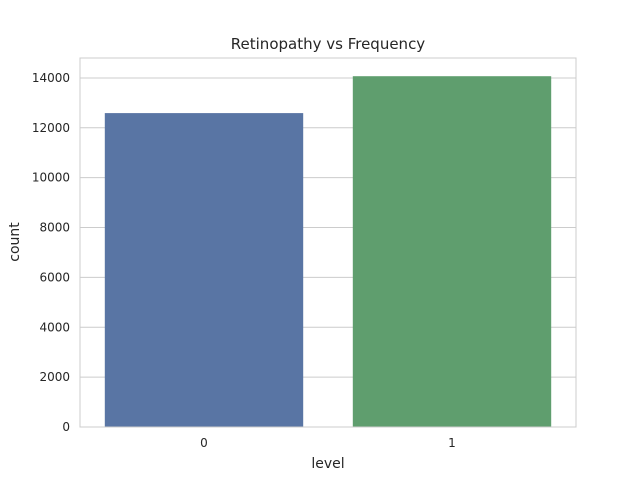 The image size is (640, 484). I want to click on y-axis-label: count, so click(15, 242).